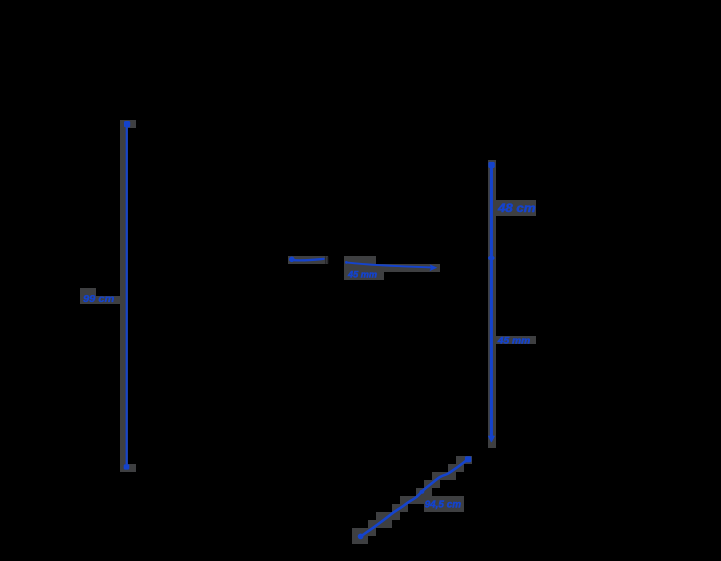 The image size is (721, 561). I want to click on svg-text: 48 cm, so click(516, 209).